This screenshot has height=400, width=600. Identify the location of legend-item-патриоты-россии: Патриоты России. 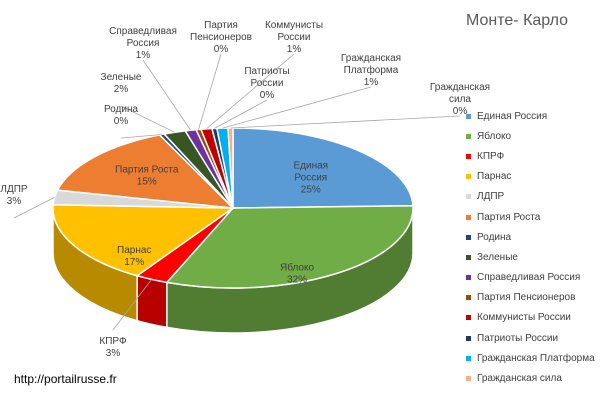
(530, 338).